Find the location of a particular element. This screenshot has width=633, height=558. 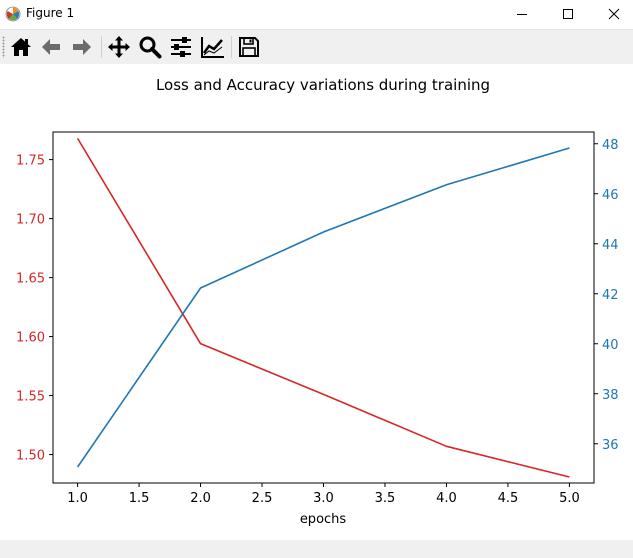

y-left-tick-label: 1.65 is located at coordinates (30, 279).